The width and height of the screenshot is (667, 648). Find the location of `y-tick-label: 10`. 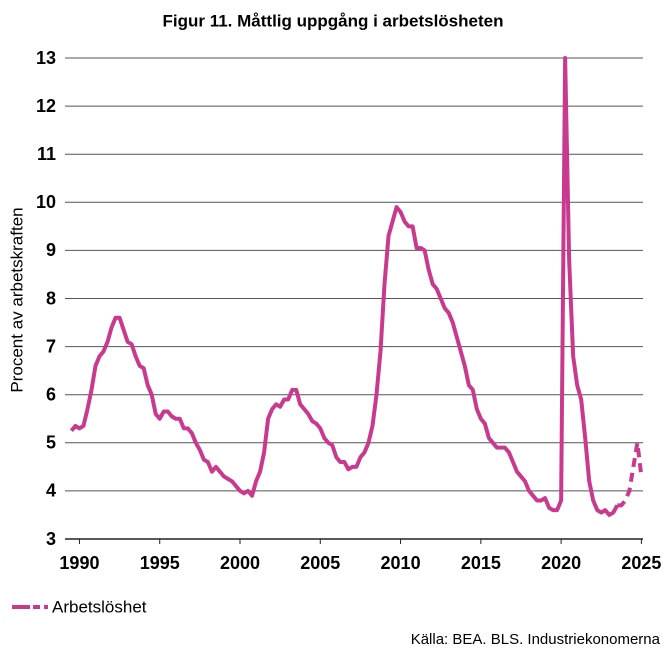

y-tick-label: 10 is located at coordinates (46, 202).